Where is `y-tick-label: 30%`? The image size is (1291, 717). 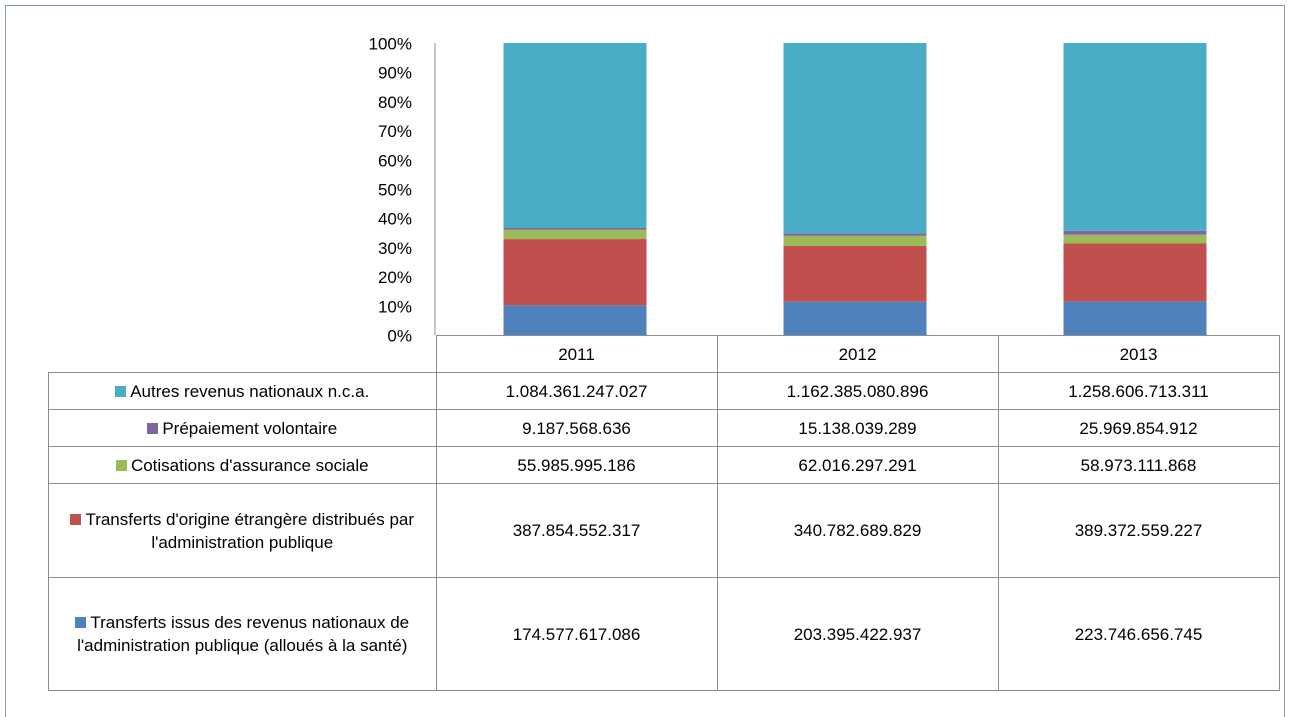
y-tick-label: 30% is located at coordinates (395, 248).